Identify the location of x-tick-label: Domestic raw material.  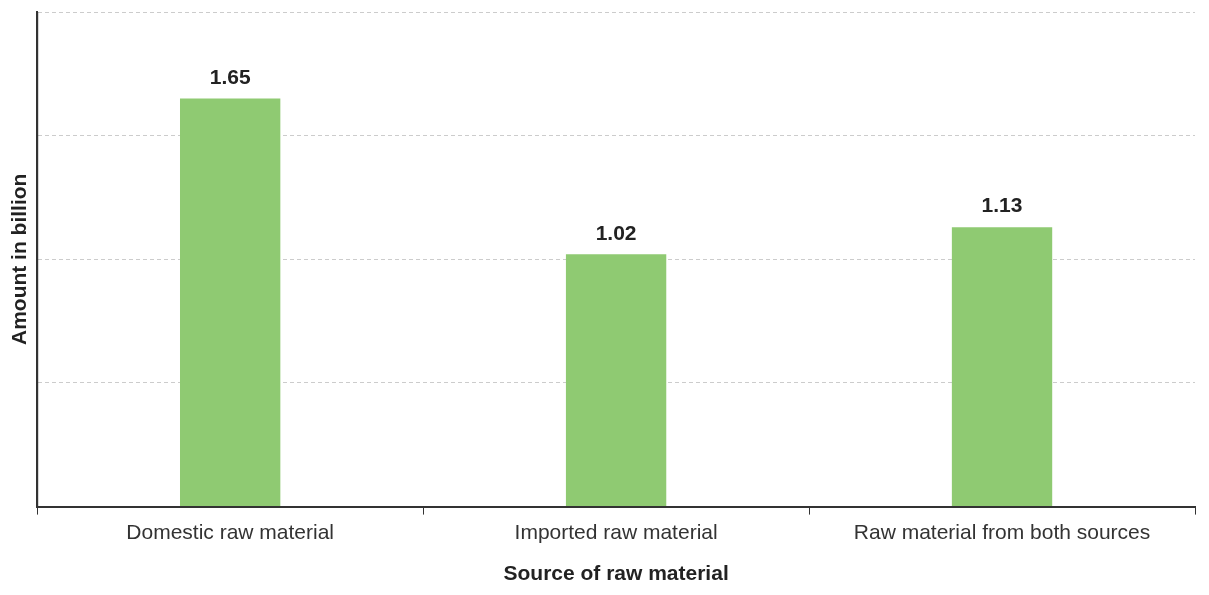
(230, 531).